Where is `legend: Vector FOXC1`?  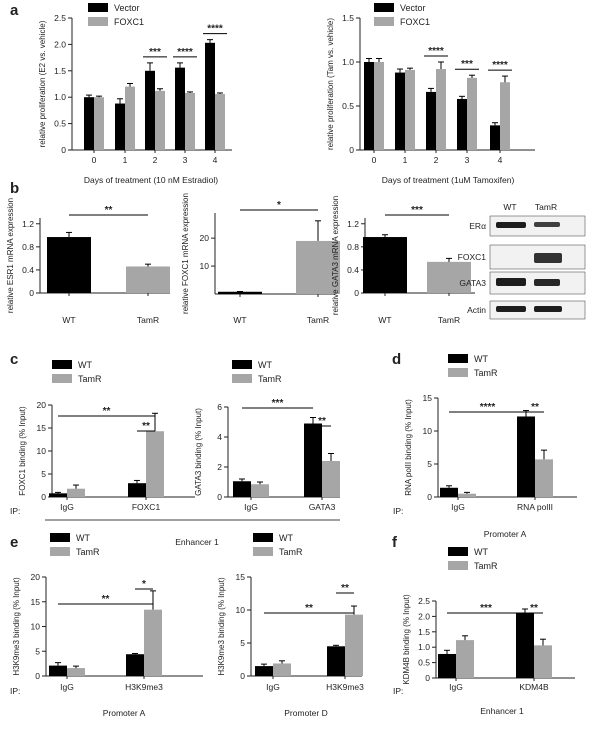
legend: Vector FOXC1 is located at coordinates (116, 15).